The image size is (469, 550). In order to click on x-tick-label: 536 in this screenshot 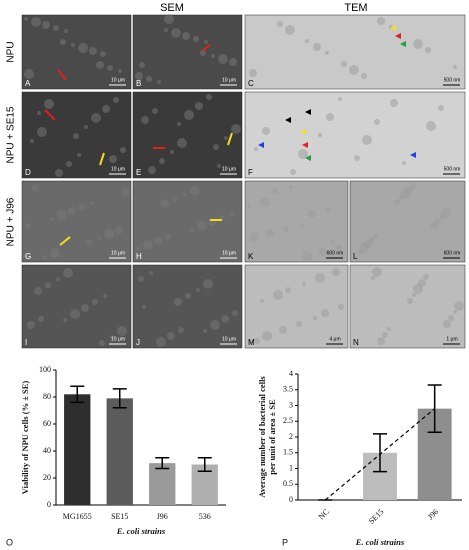, I will do `click(205, 516)`.